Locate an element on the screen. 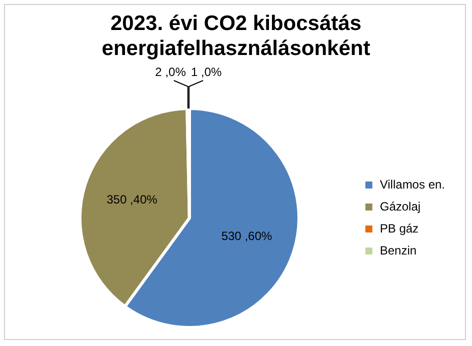 This screenshot has width=472, height=346. legend-label: Gázolaj is located at coordinates (400, 206).